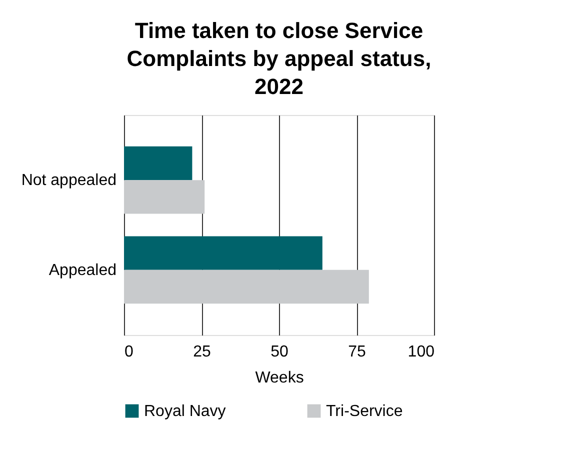 The height and width of the screenshot is (457, 573). I want to click on y-tick-label: Appealed, so click(82, 270).